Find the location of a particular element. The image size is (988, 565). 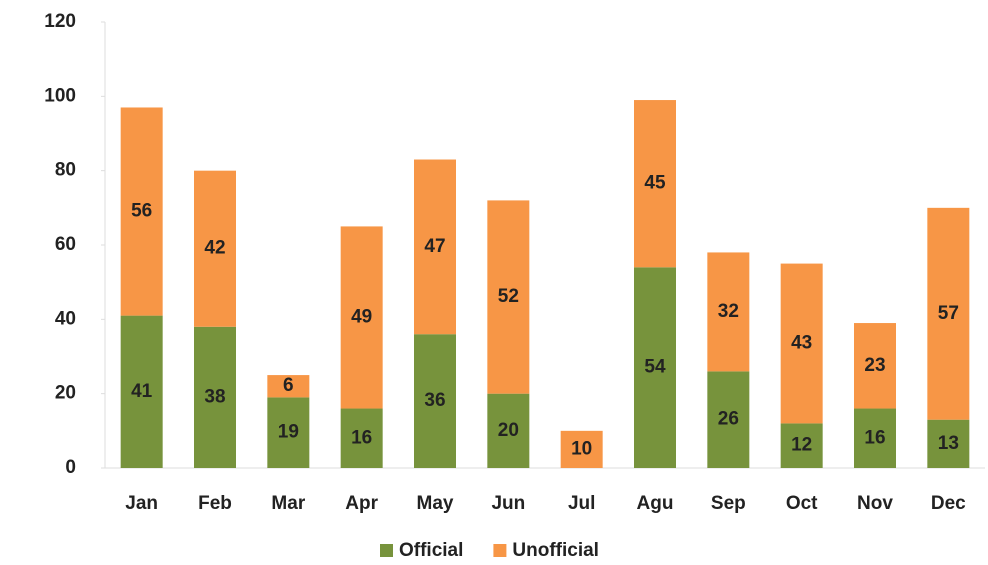

data-label: 12 is located at coordinates (801, 445).